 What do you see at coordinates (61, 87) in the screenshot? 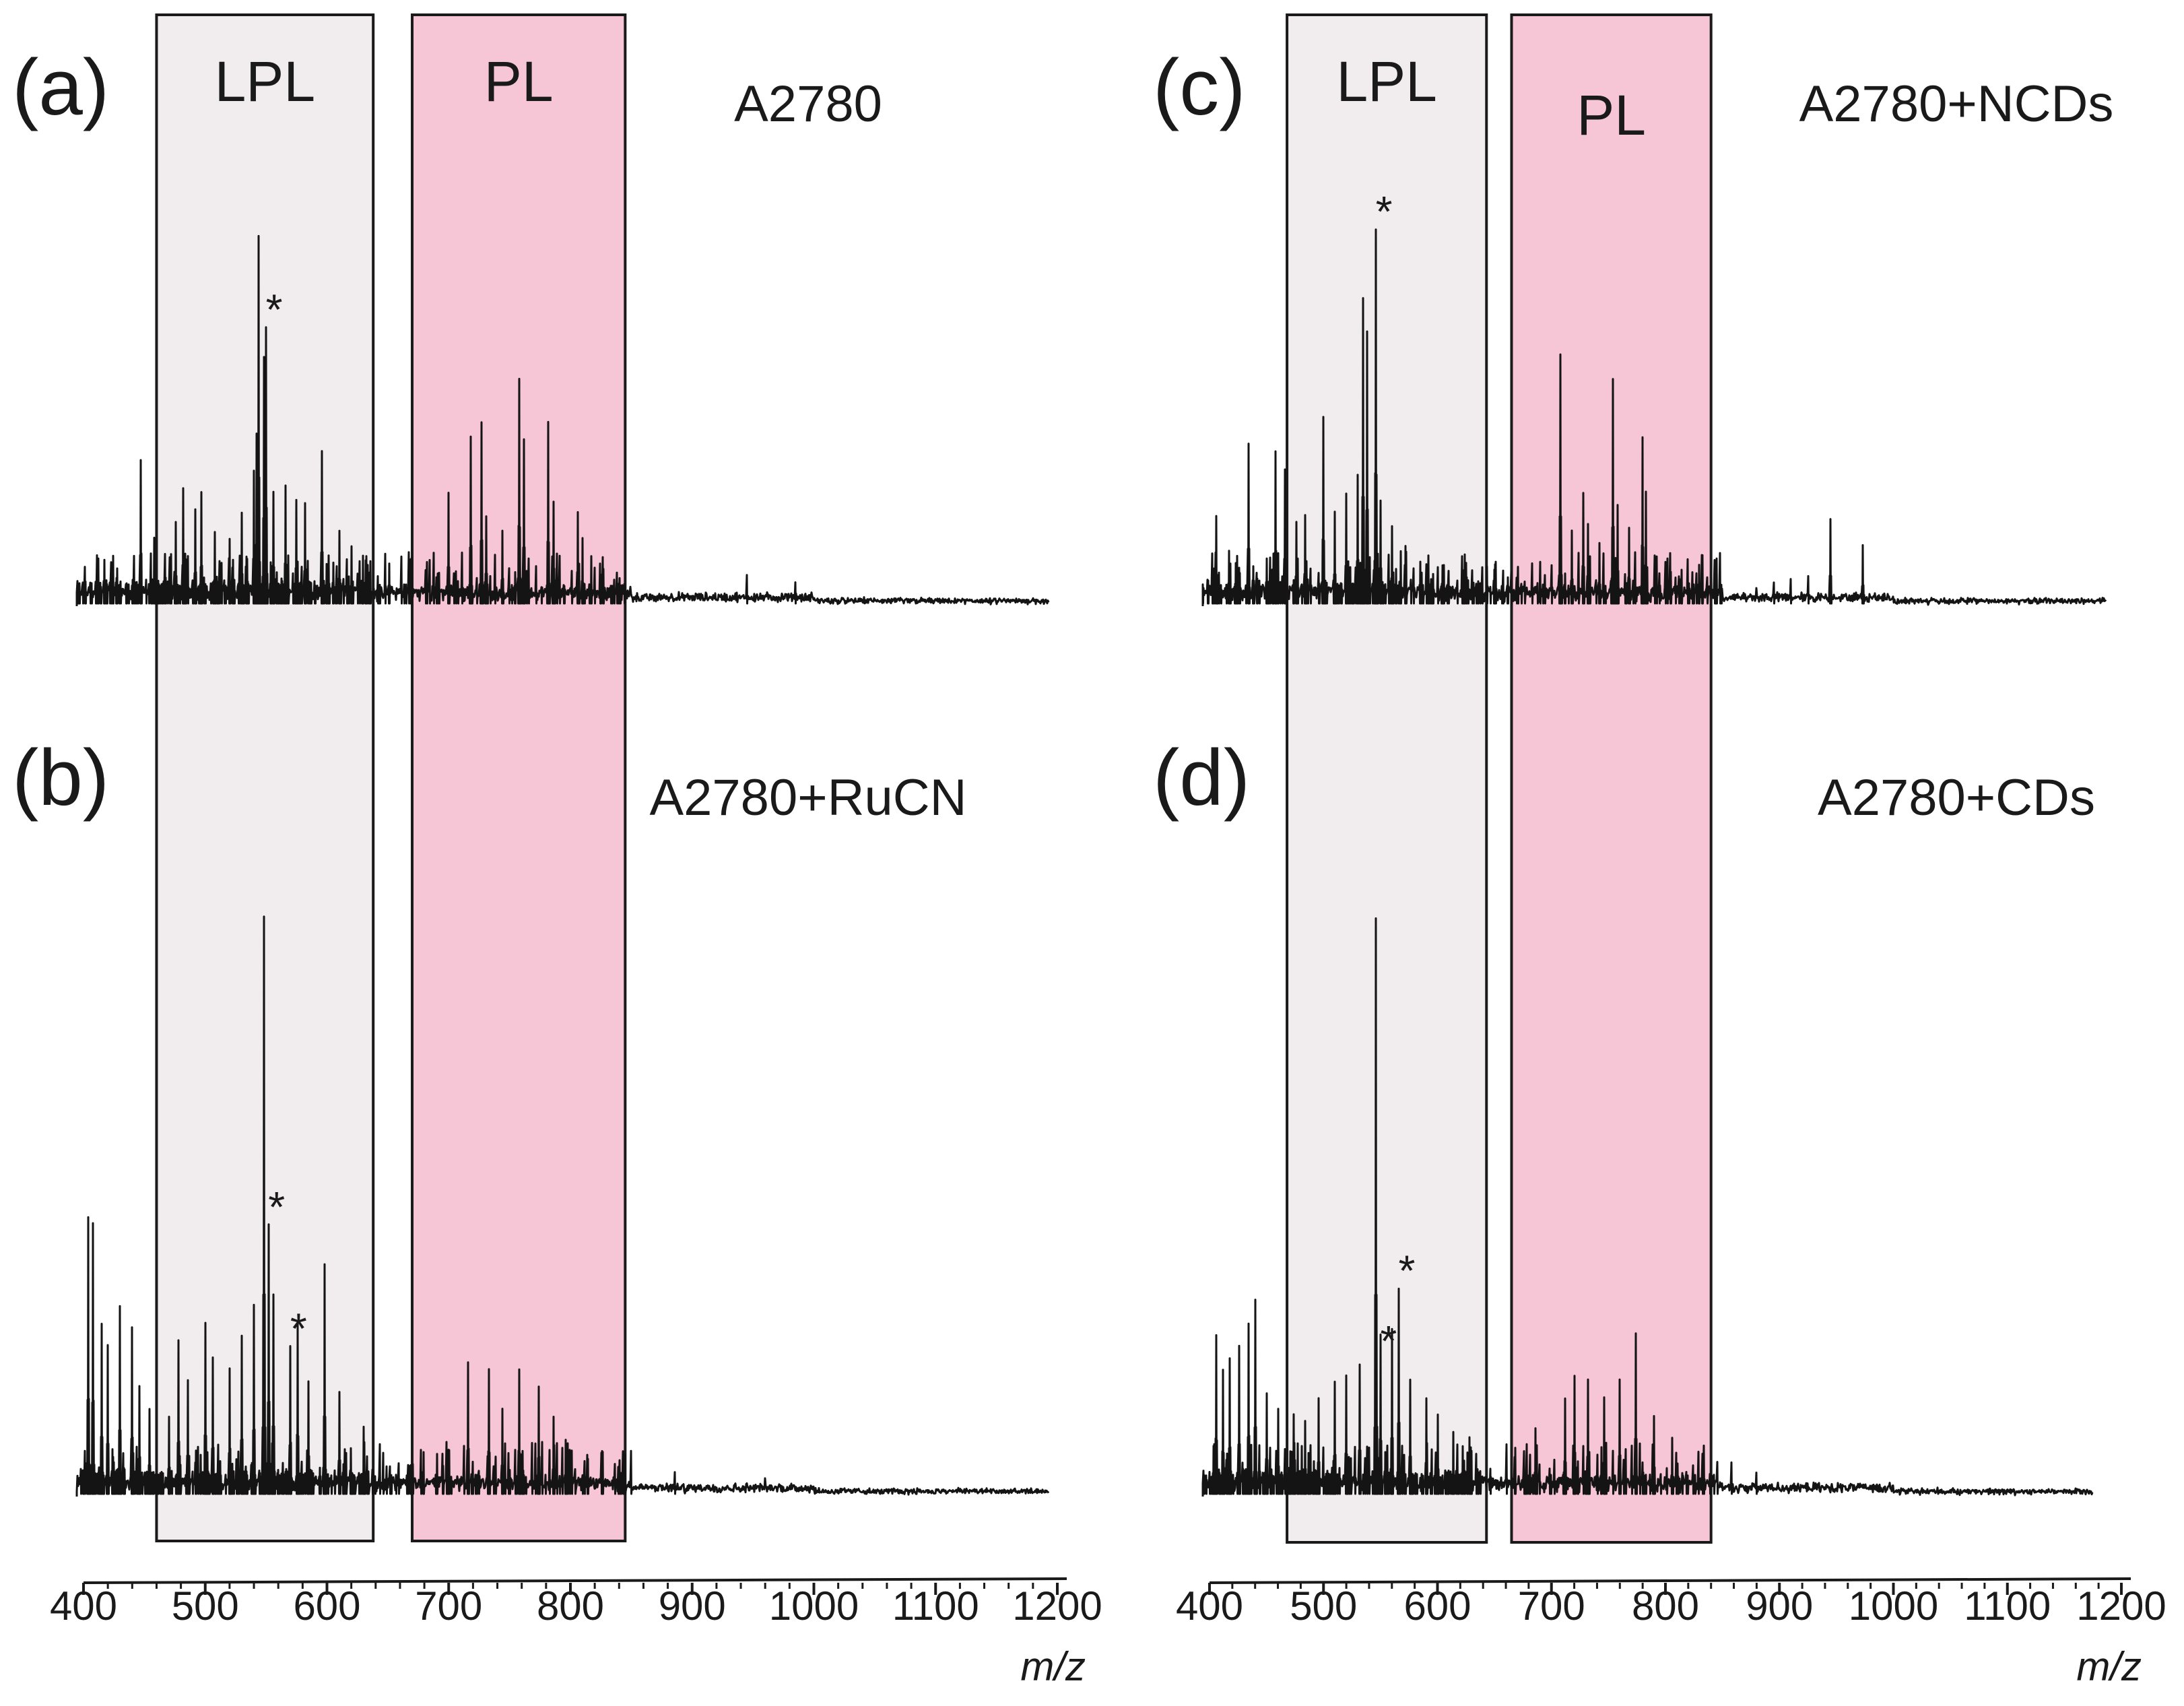
I see `panel-letter-a: (a)` at bounding box center [61, 87].